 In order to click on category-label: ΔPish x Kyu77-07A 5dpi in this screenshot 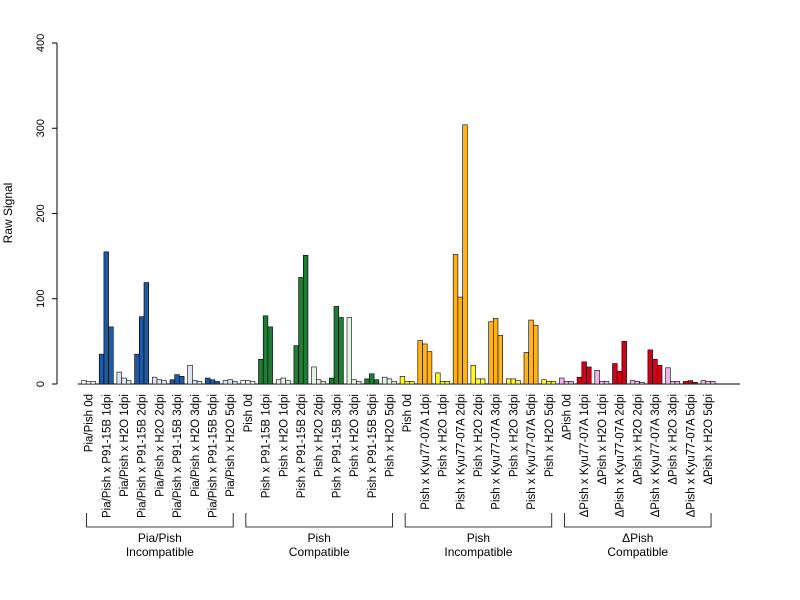, I will do `click(691, 455)`.